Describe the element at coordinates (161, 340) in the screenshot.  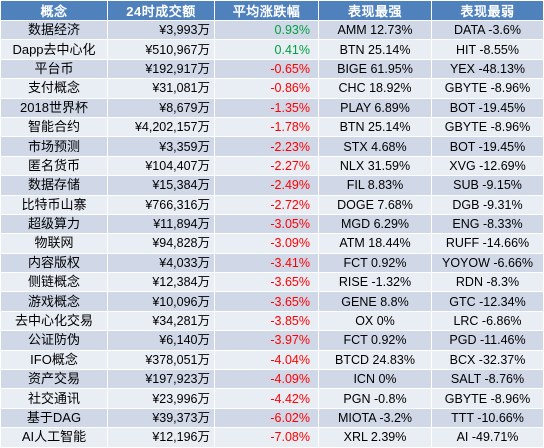
I see `volume-cell: ¥6,140万` at that location.